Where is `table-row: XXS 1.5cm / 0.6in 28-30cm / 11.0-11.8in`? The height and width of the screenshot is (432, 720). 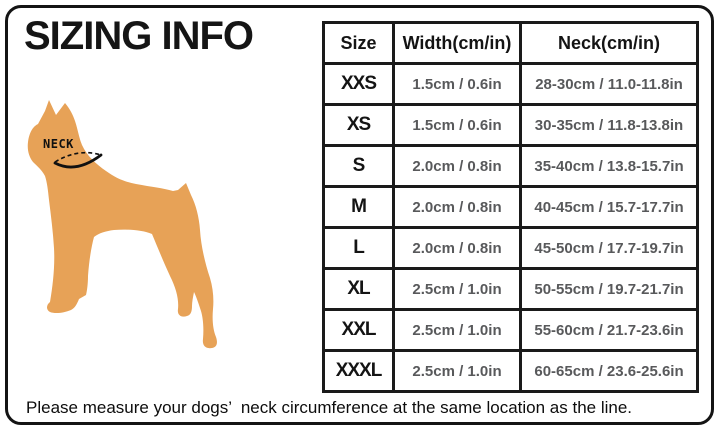 table-row: XXS 1.5cm / 0.6in 28-30cm / 11.0-11.8in is located at coordinates (510, 84).